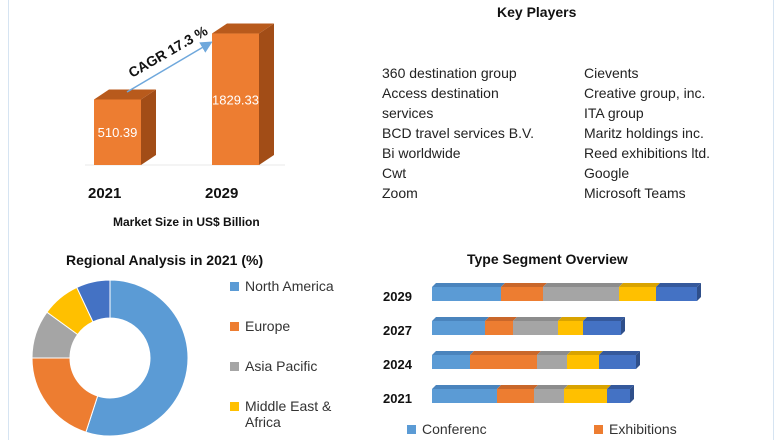 This screenshot has height=440, width=780. I want to click on donut-slice-europe, so click(65, 395).